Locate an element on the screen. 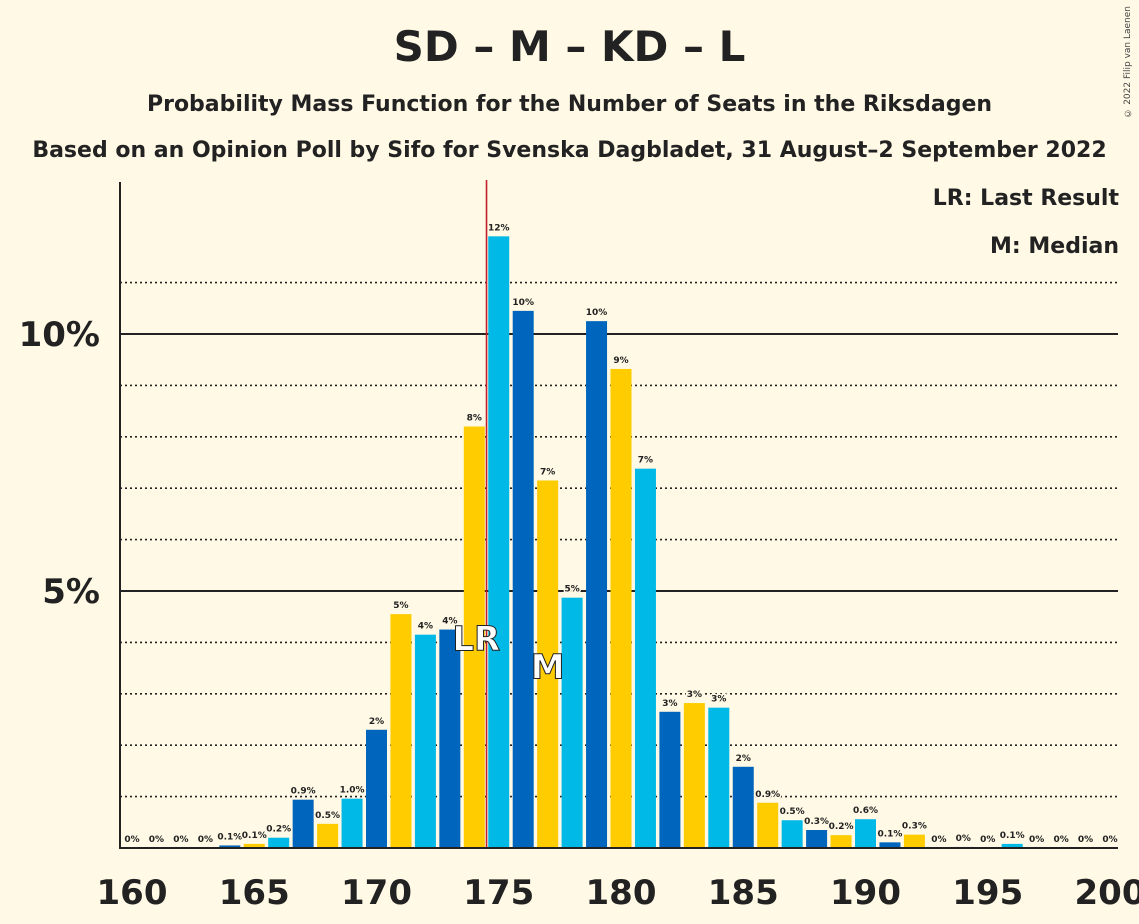 Image resolution: width=1139 pixels, height=924 pixels. bar-value-label-halo: 9% is located at coordinates (620, 361).